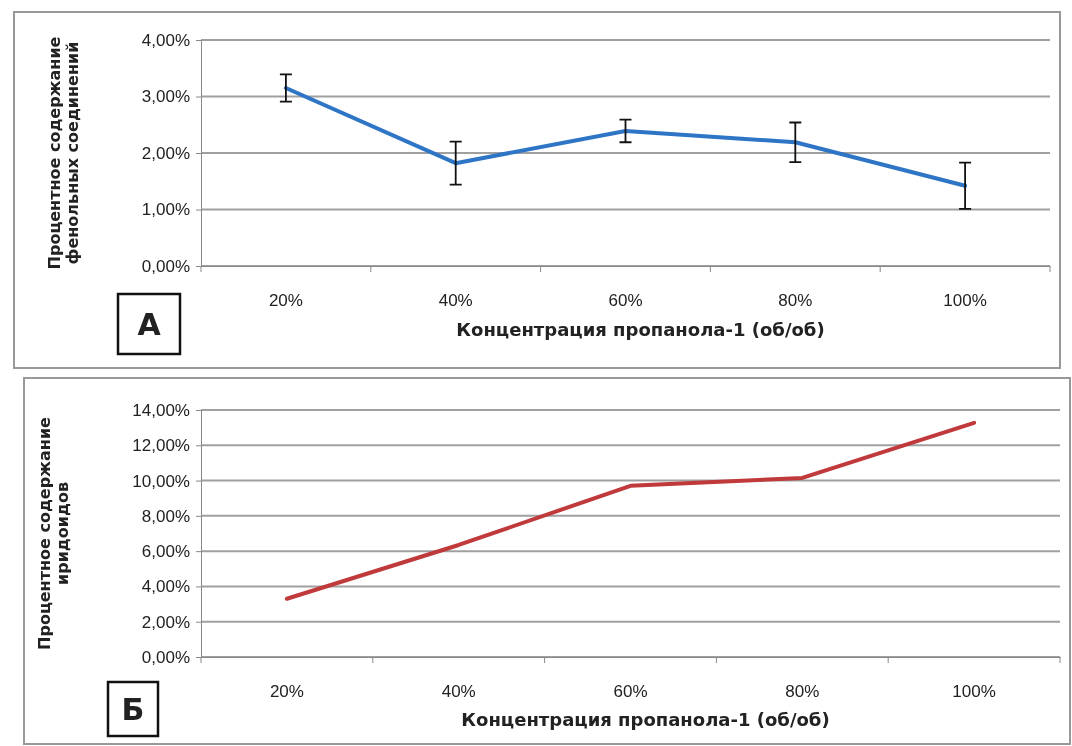 Image resolution: width=1072 pixels, height=746 pixels. What do you see at coordinates (64, 153) in the screenshot?
I see `y-axis-title: Процентное содержание фенольных соединений` at bounding box center [64, 153].